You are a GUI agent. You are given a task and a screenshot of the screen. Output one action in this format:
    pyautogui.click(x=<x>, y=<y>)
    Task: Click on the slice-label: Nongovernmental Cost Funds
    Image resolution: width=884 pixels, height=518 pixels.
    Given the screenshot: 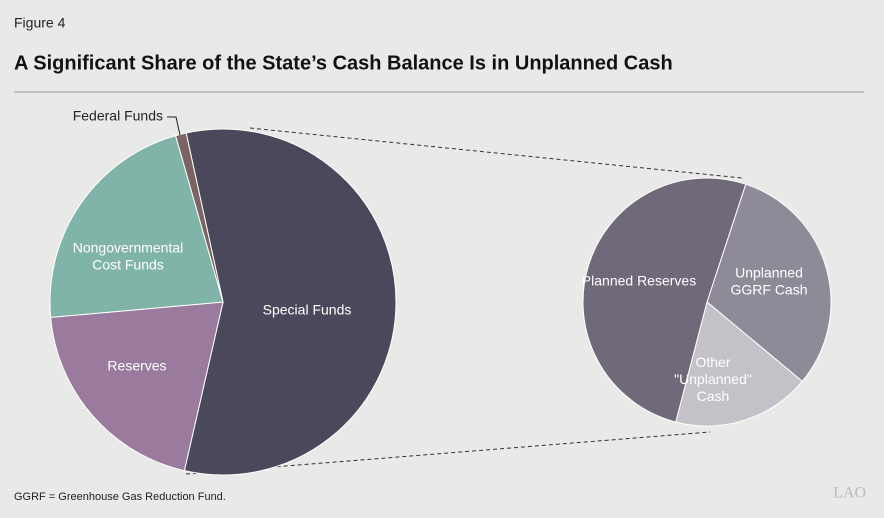 What is the action you would take?
    pyautogui.click(x=128, y=255)
    